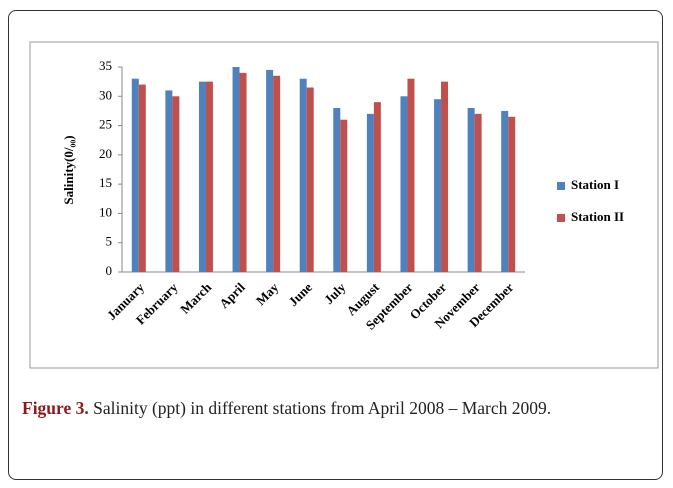 The image size is (673, 488). I want to click on x-tick-label: March, so click(196, 298).